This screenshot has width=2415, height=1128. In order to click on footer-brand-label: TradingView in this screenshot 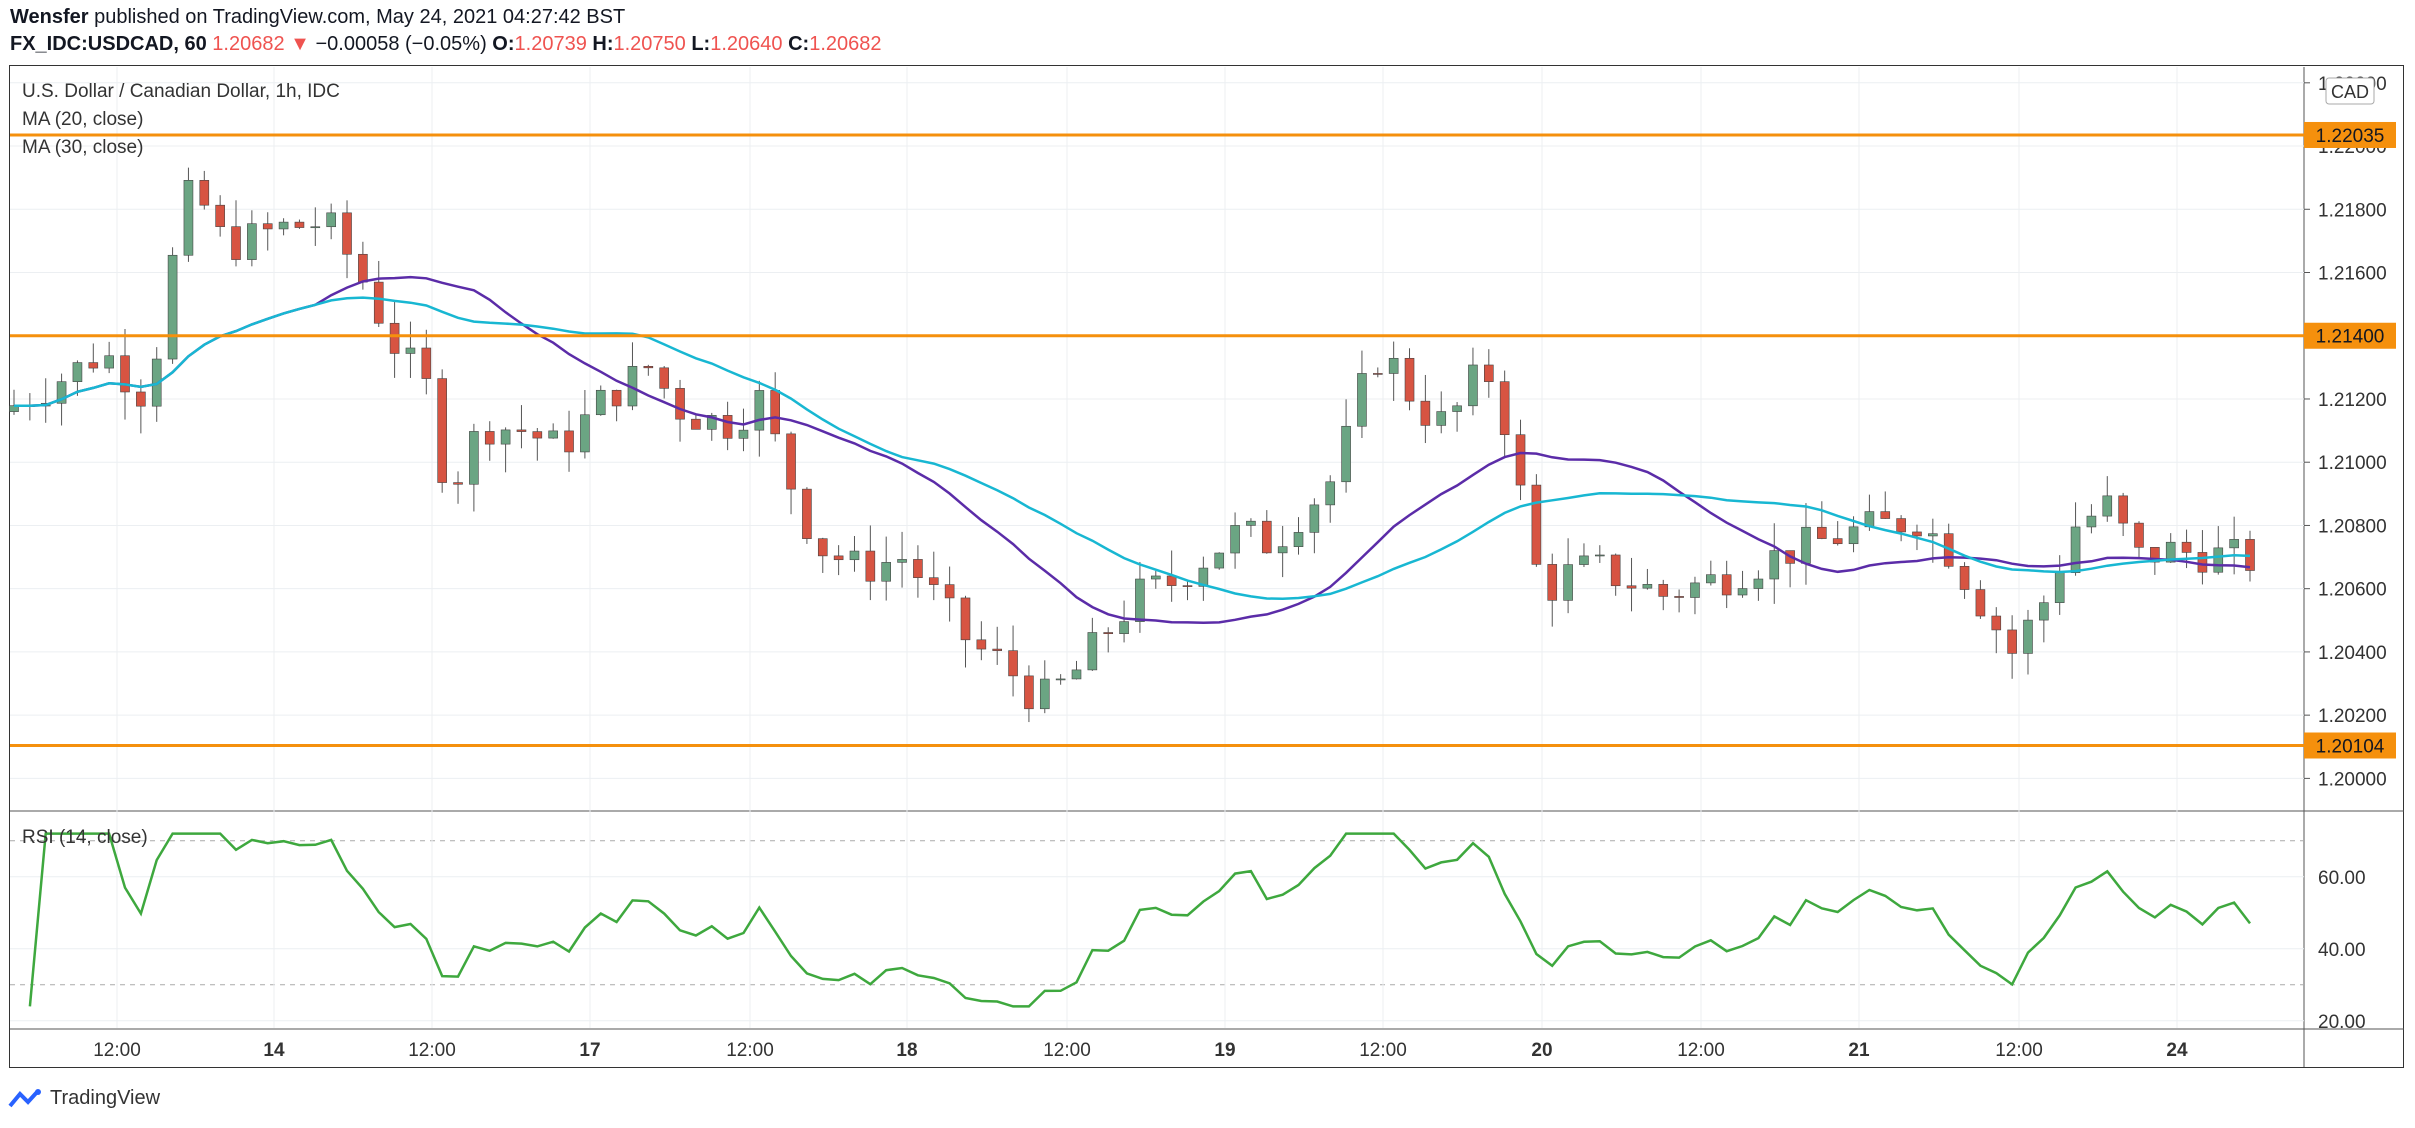, I will do `click(105, 1098)`.